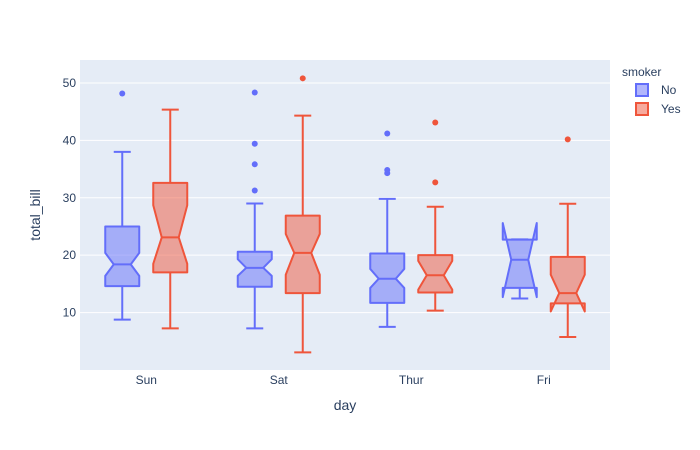  Describe the element at coordinates (343, 380) in the screenshot. I see `x-axis-ticks: Sun Sat Thur Fri` at that location.